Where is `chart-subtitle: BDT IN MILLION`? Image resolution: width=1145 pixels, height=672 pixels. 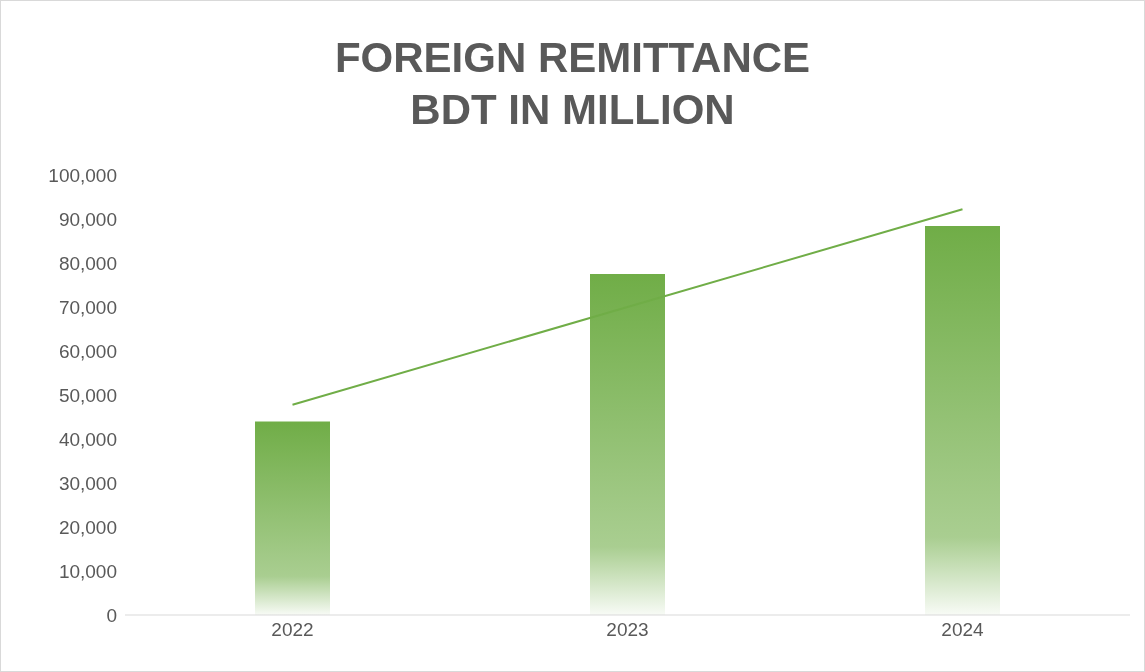 chart-subtitle: BDT IN MILLION is located at coordinates (572, 110).